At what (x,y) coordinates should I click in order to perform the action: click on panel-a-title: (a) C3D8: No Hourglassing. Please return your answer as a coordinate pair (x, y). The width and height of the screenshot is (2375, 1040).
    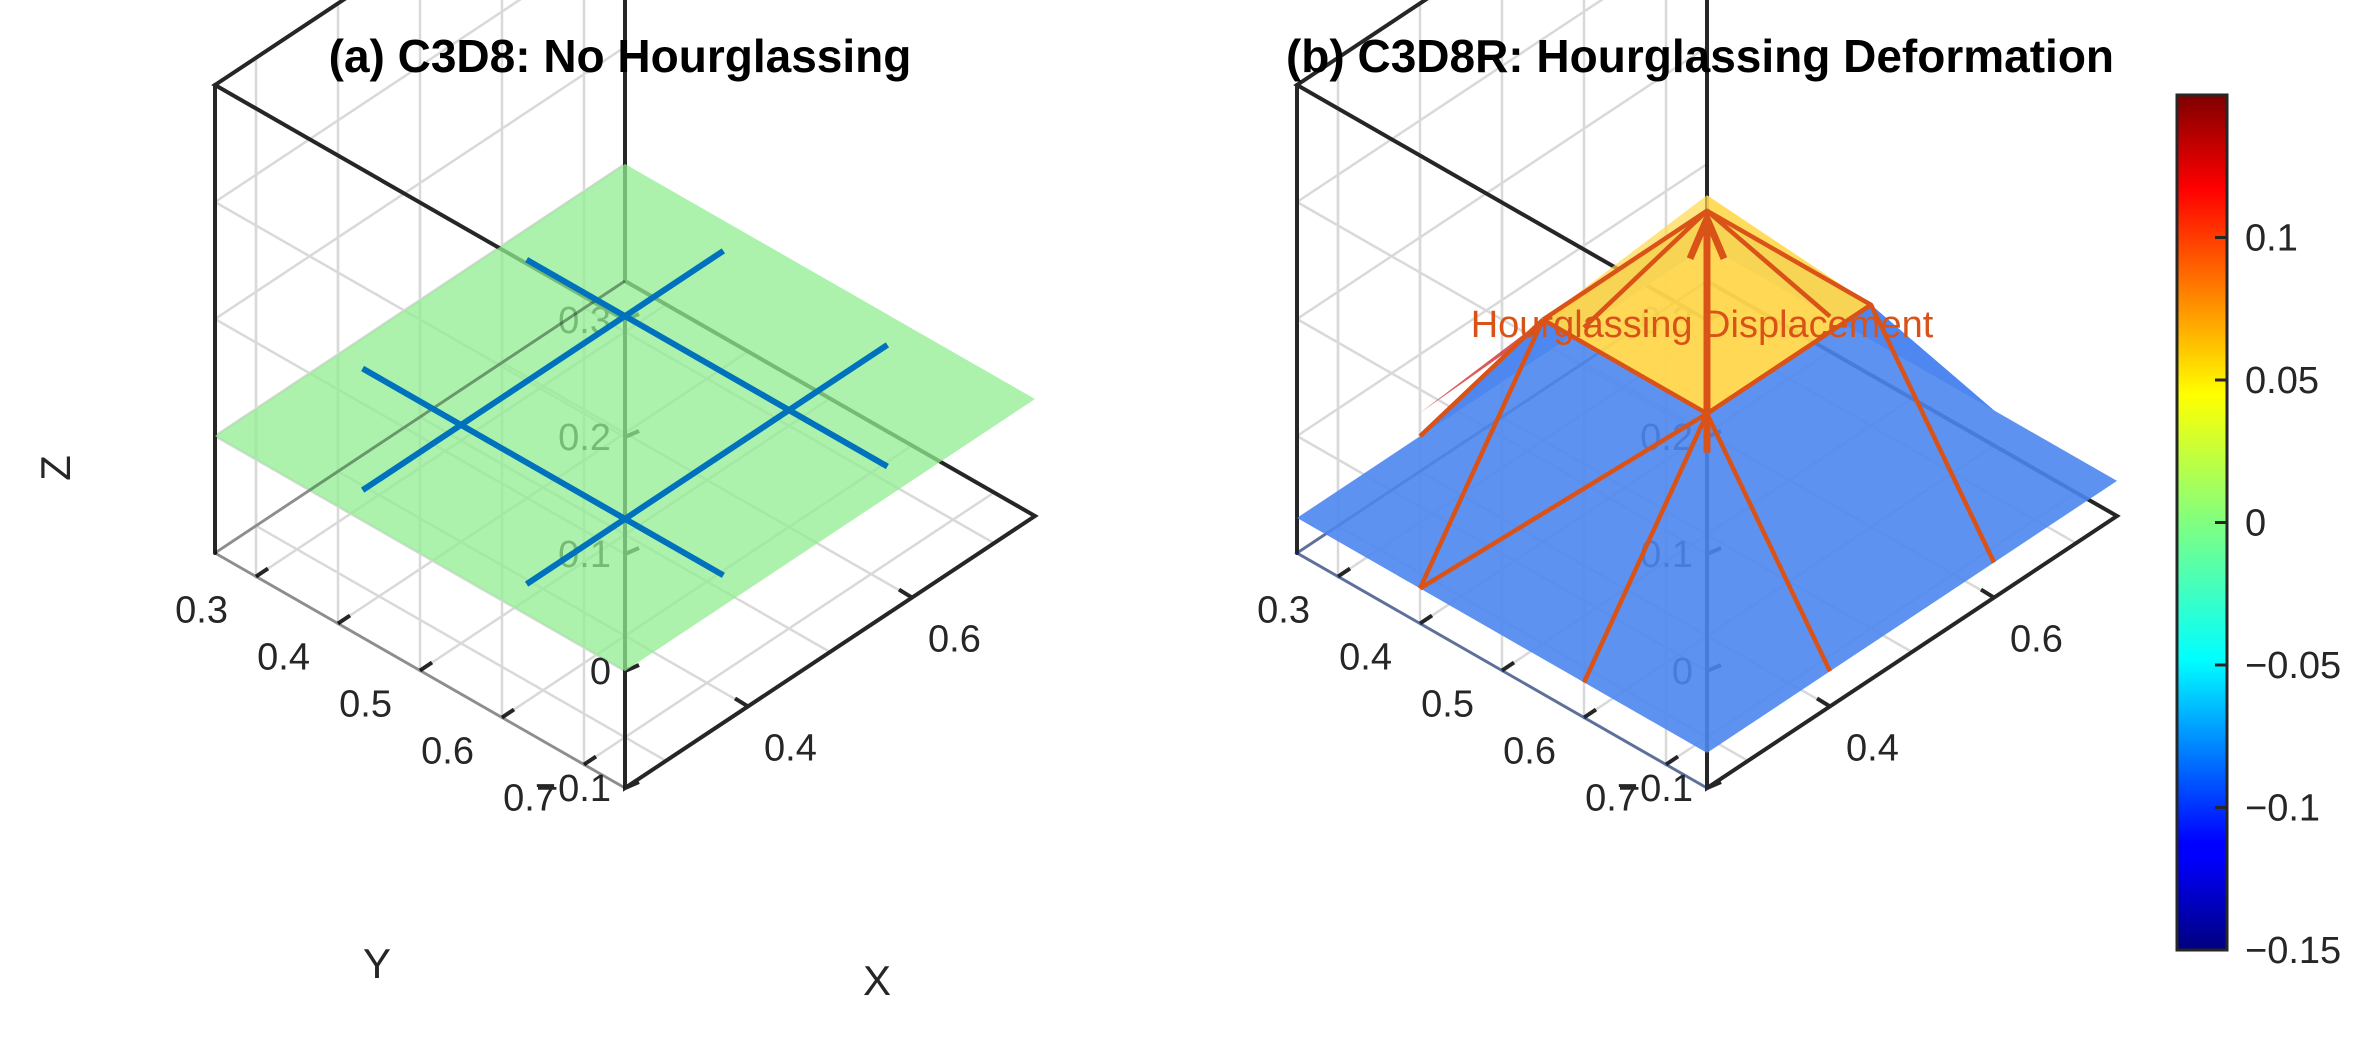
    Looking at the image, I should click on (620, 56).